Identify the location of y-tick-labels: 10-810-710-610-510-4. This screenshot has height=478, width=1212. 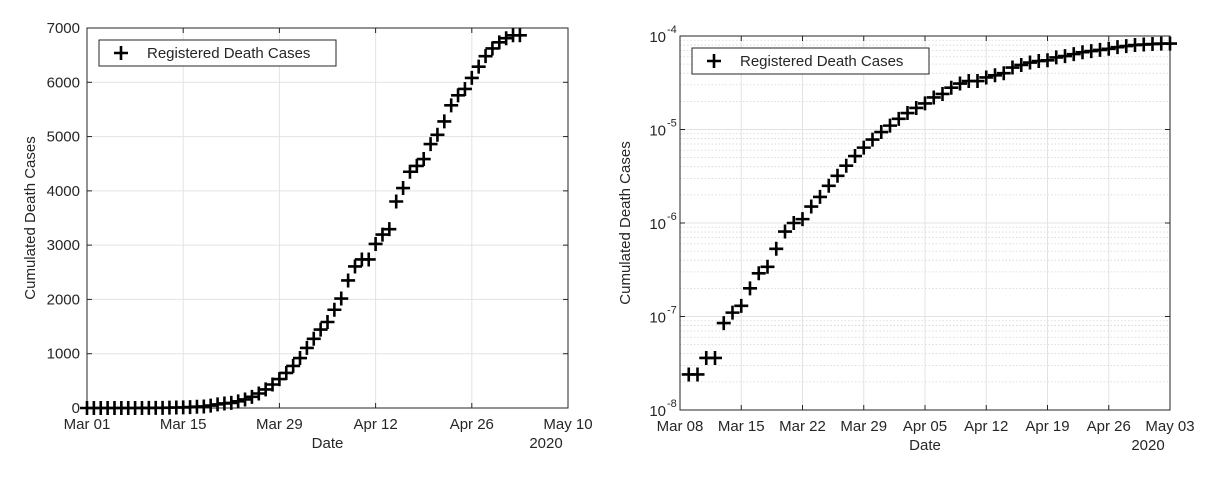
(662, 222).